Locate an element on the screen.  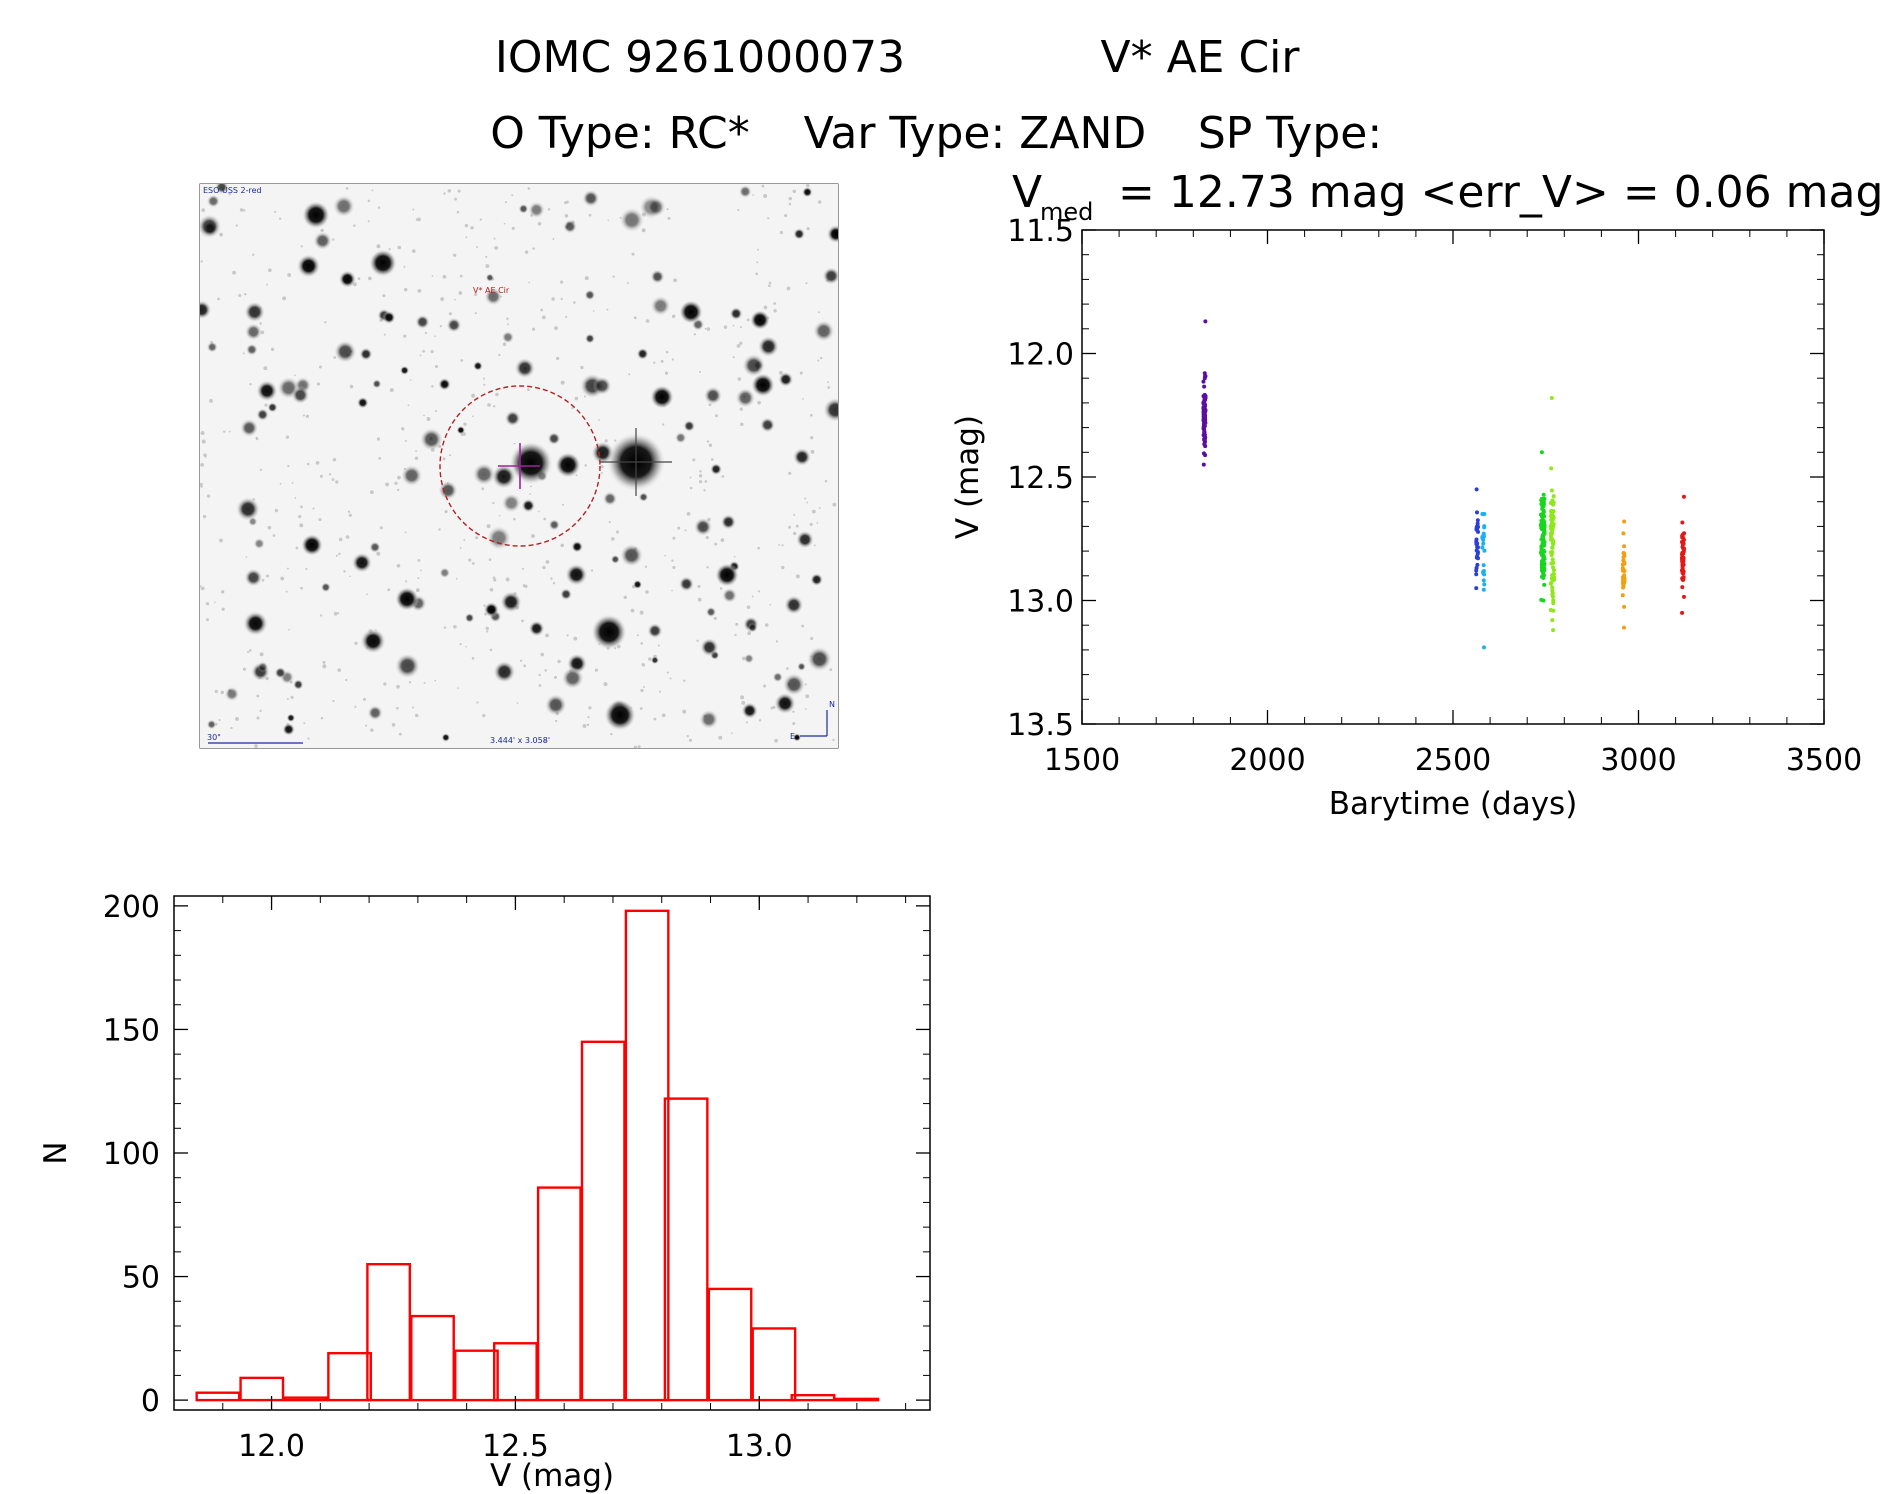
histogram-xtick-label: 12.5 is located at coordinates (515, 1446).